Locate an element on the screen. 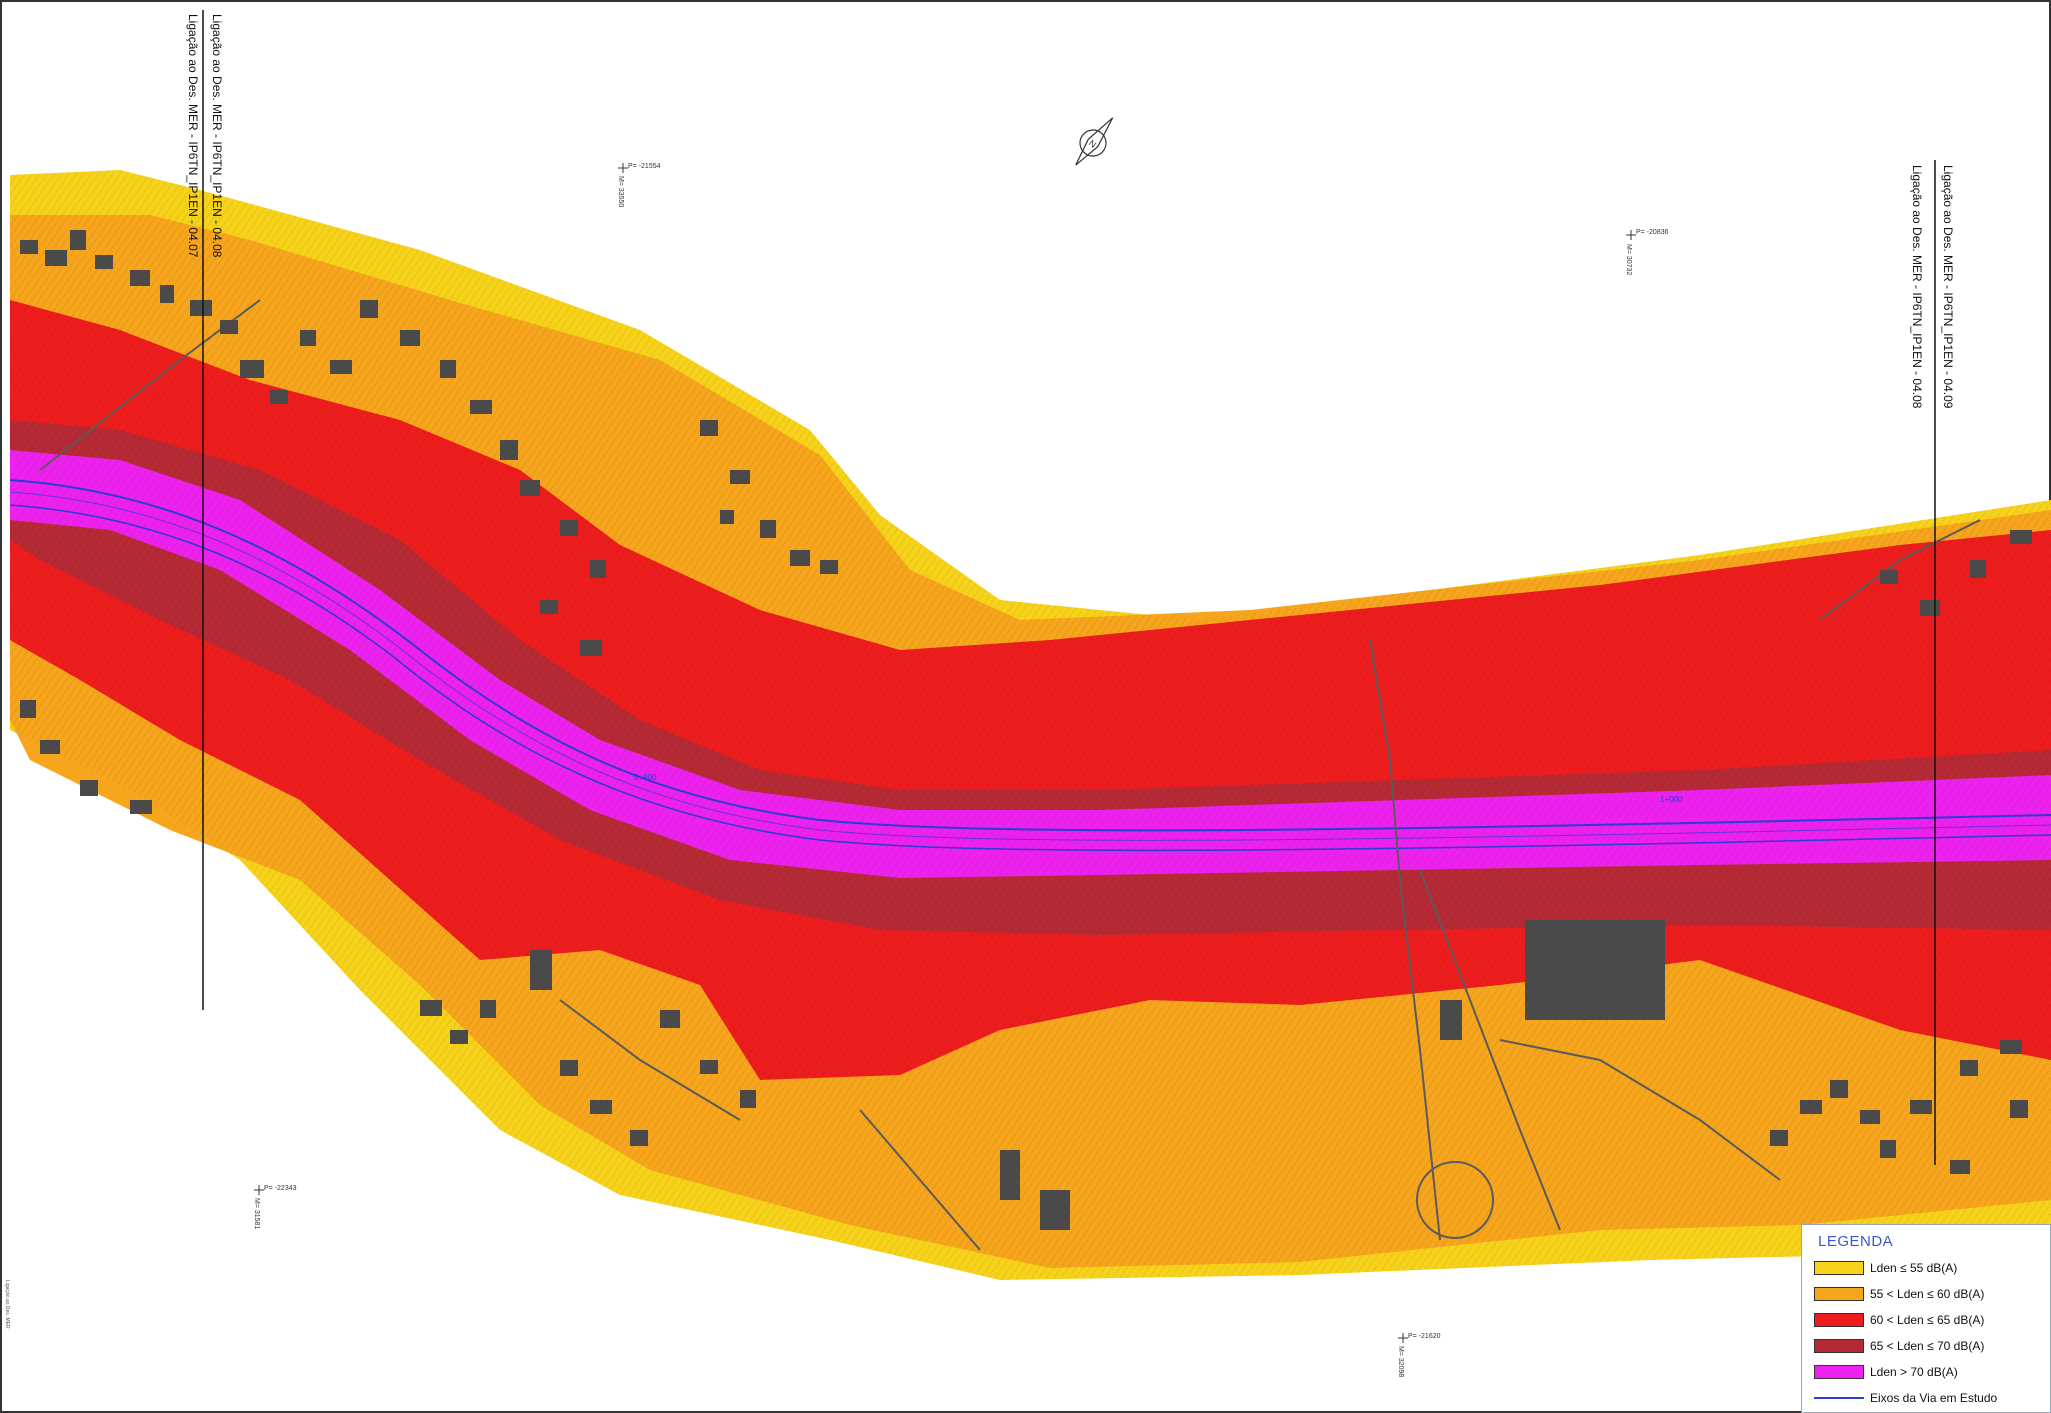  legend-label: Eixos da Via em Estudo is located at coordinates (1934, 1398).